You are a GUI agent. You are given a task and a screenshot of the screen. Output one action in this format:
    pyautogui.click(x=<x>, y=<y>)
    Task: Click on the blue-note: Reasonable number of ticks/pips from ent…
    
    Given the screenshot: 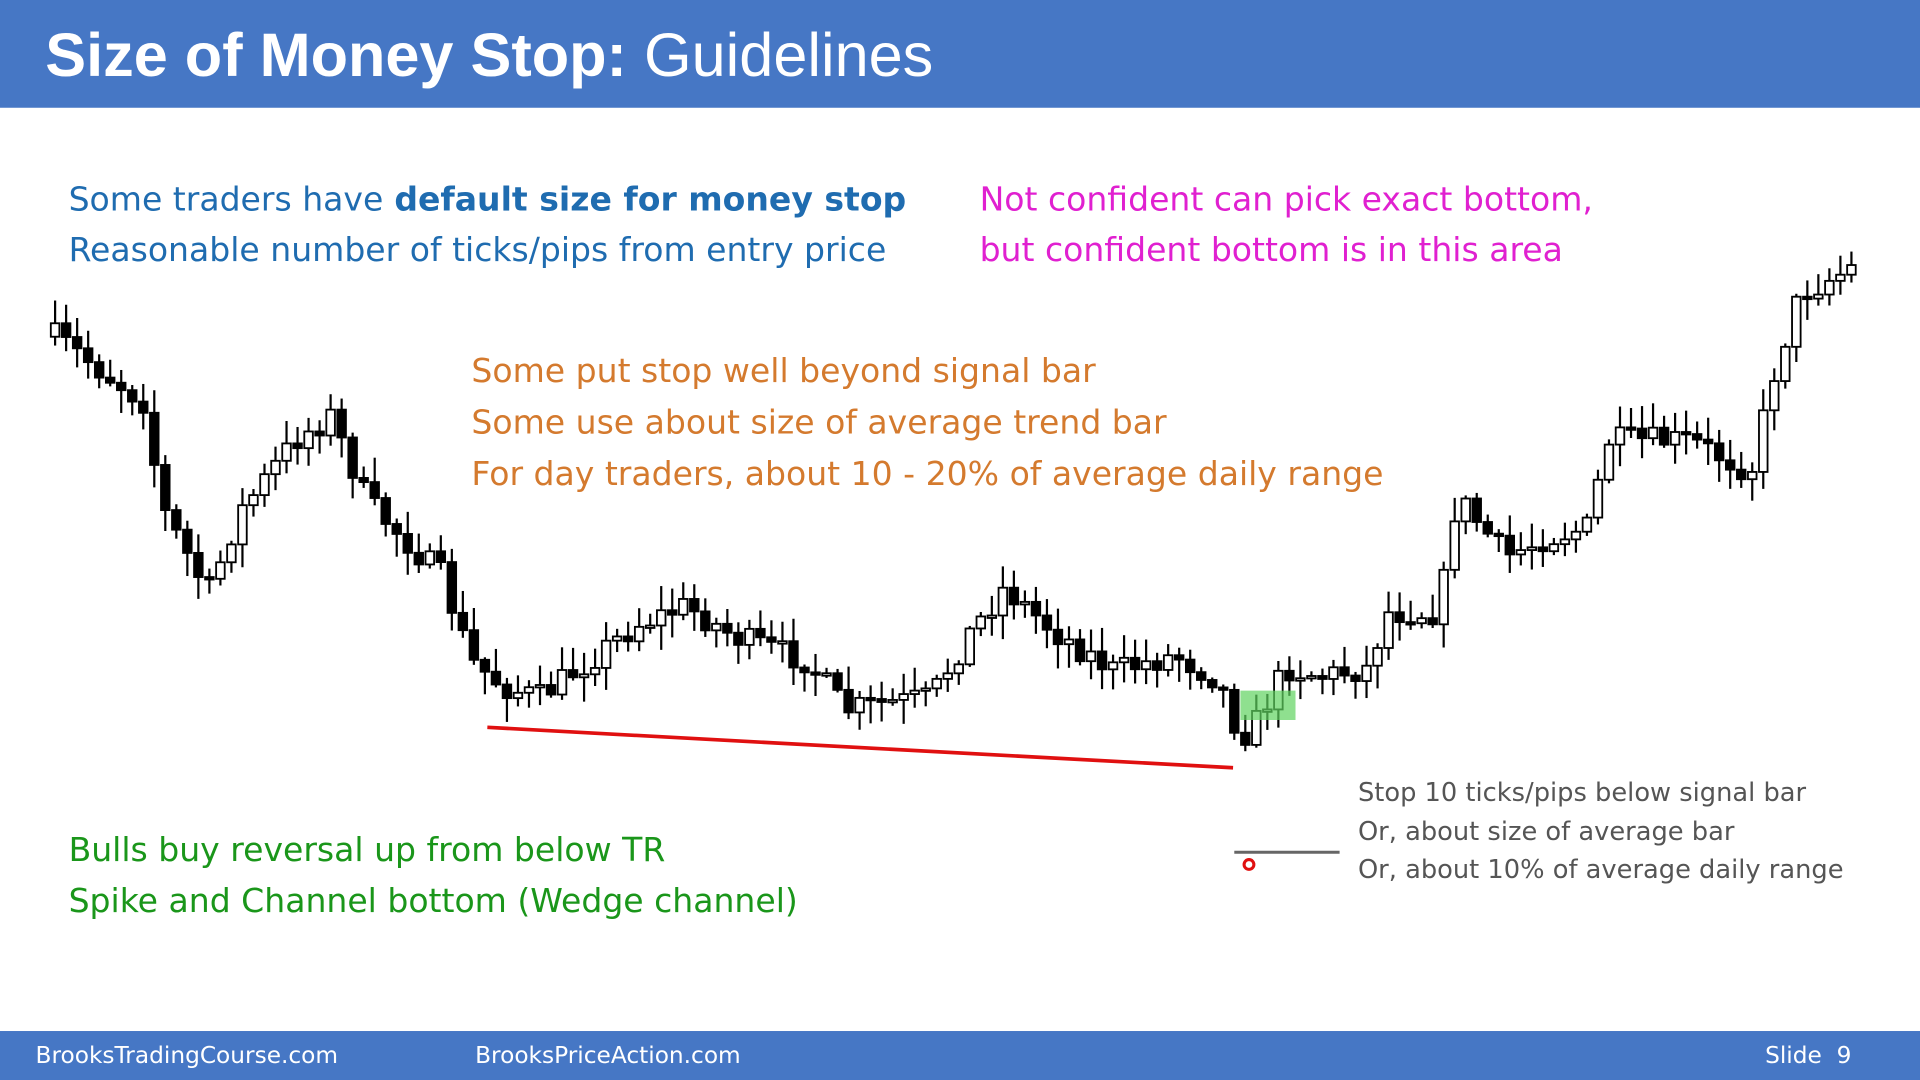 What is the action you would take?
    pyautogui.click(x=478, y=249)
    